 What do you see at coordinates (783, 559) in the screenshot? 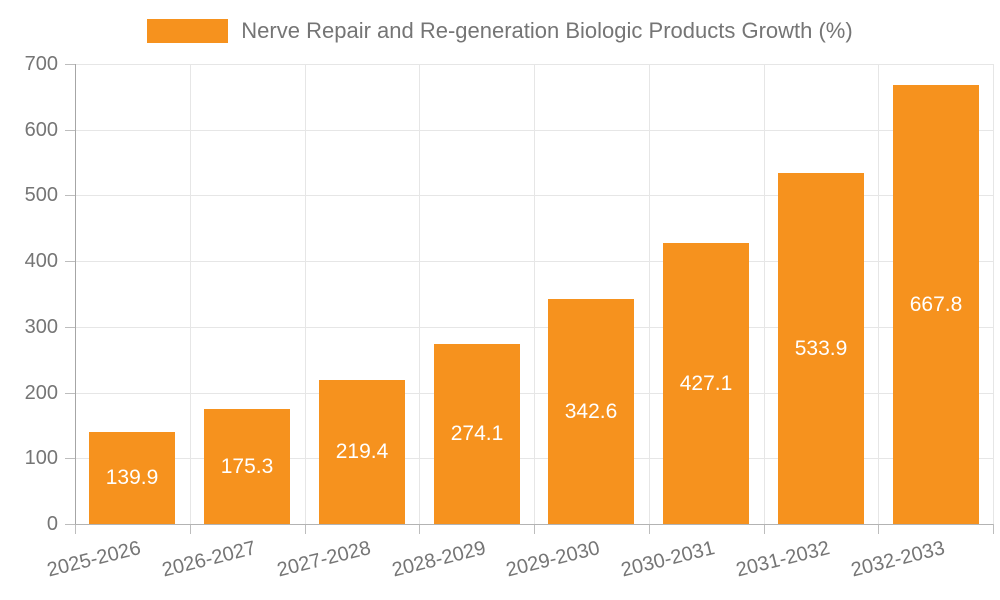
I see `x-tick-label: 2031-2032` at bounding box center [783, 559].